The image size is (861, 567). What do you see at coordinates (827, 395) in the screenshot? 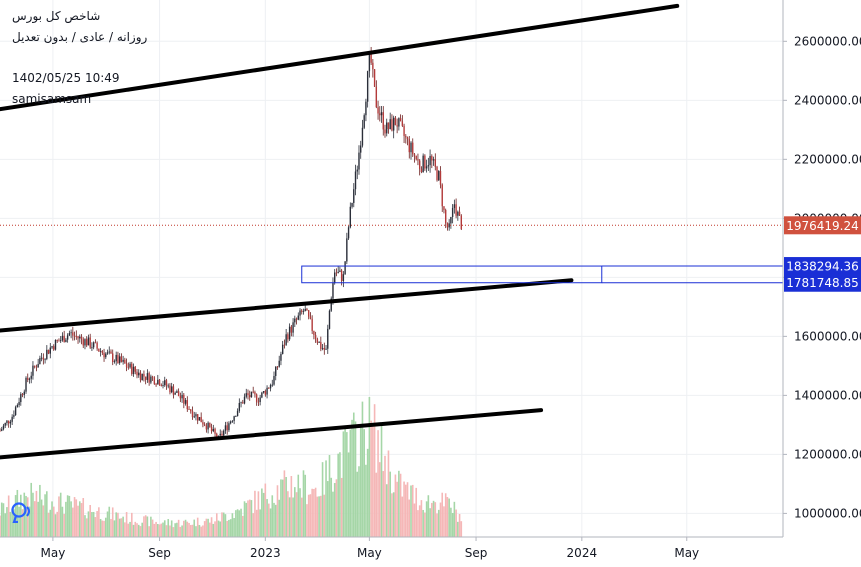
I see `y-tick-label: 1400000.00` at bounding box center [827, 395].